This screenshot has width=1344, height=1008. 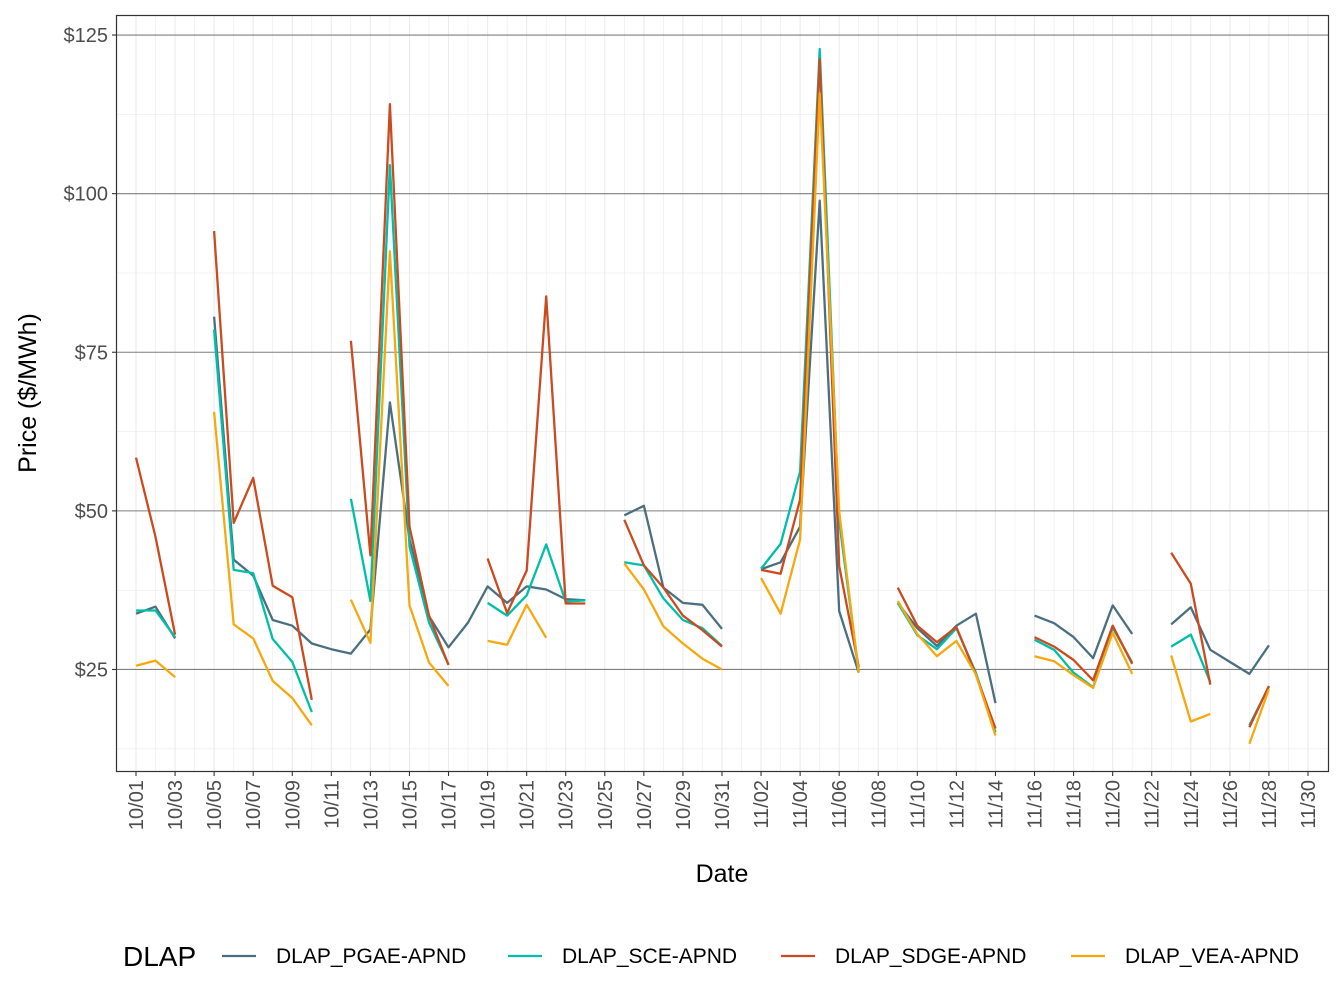 I want to click on legend-item: DLAP_VEA-APND, so click(x=1185, y=956).